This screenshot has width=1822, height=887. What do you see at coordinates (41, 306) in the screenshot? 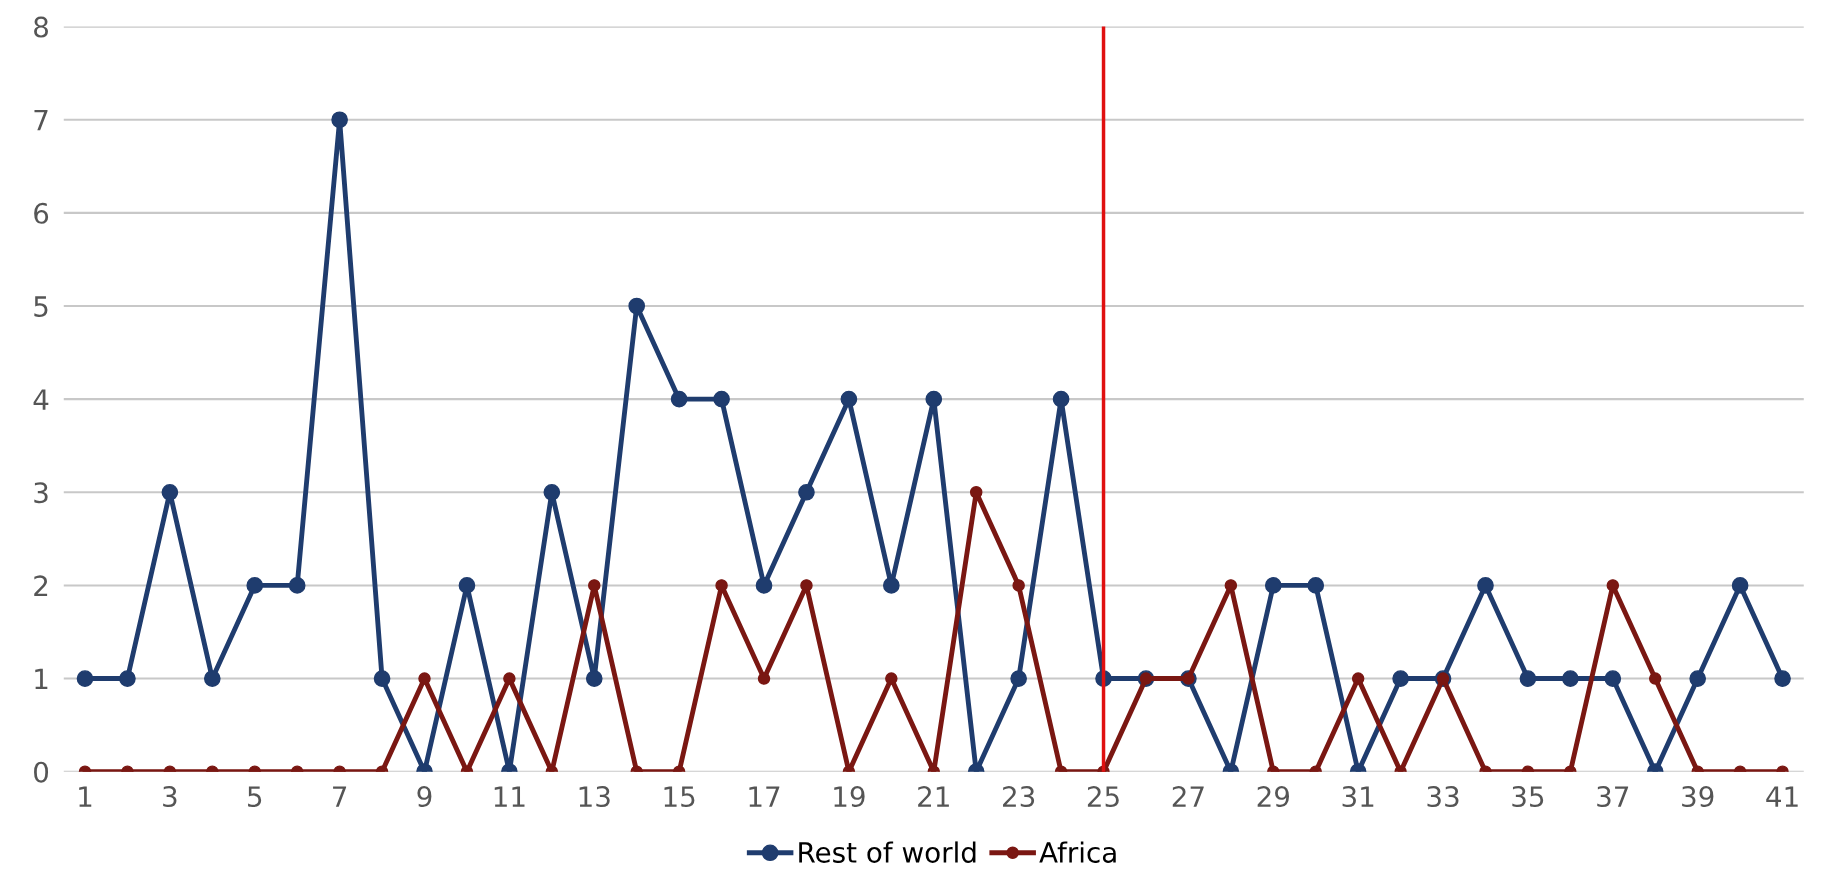
I see `y-tick-label: 5` at bounding box center [41, 306].